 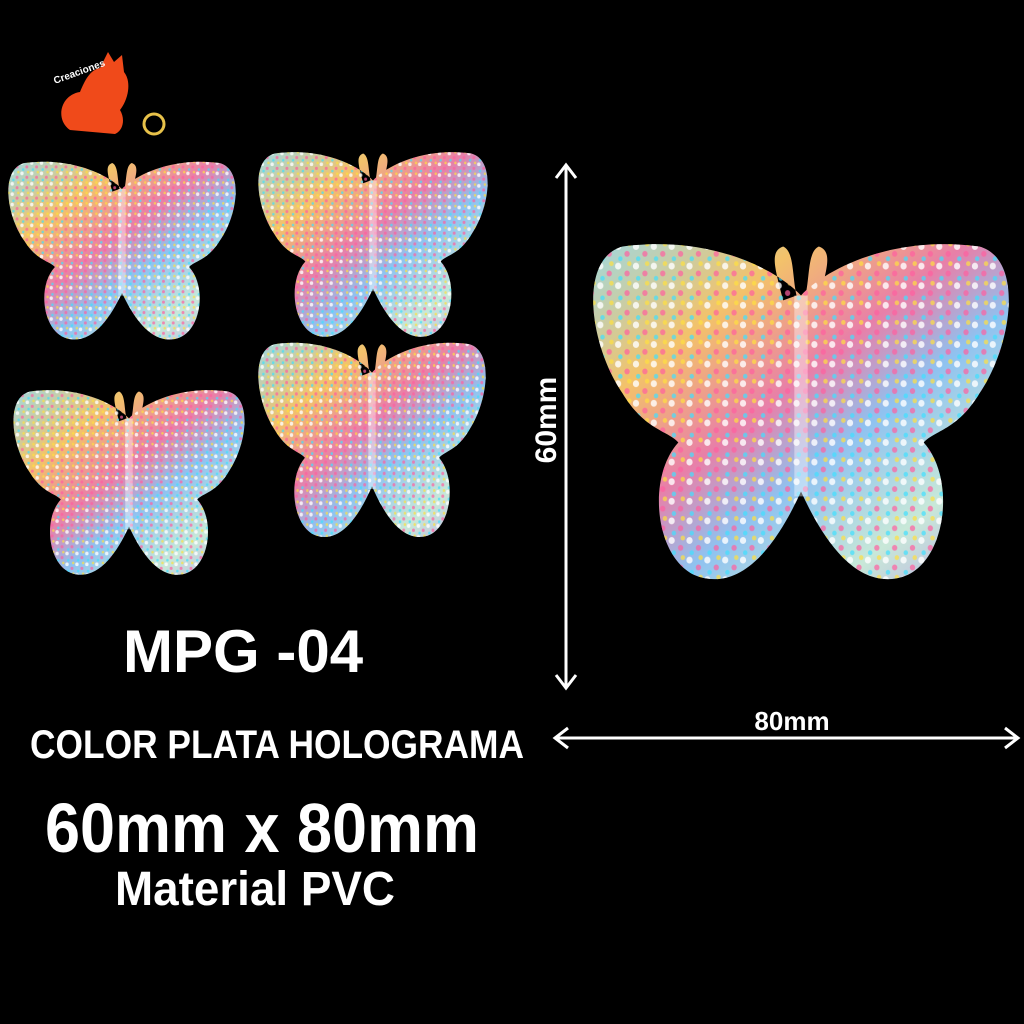 I want to click on product-color: COLOR PLATA HOLOGRAMA, so click(x=277, y=745).